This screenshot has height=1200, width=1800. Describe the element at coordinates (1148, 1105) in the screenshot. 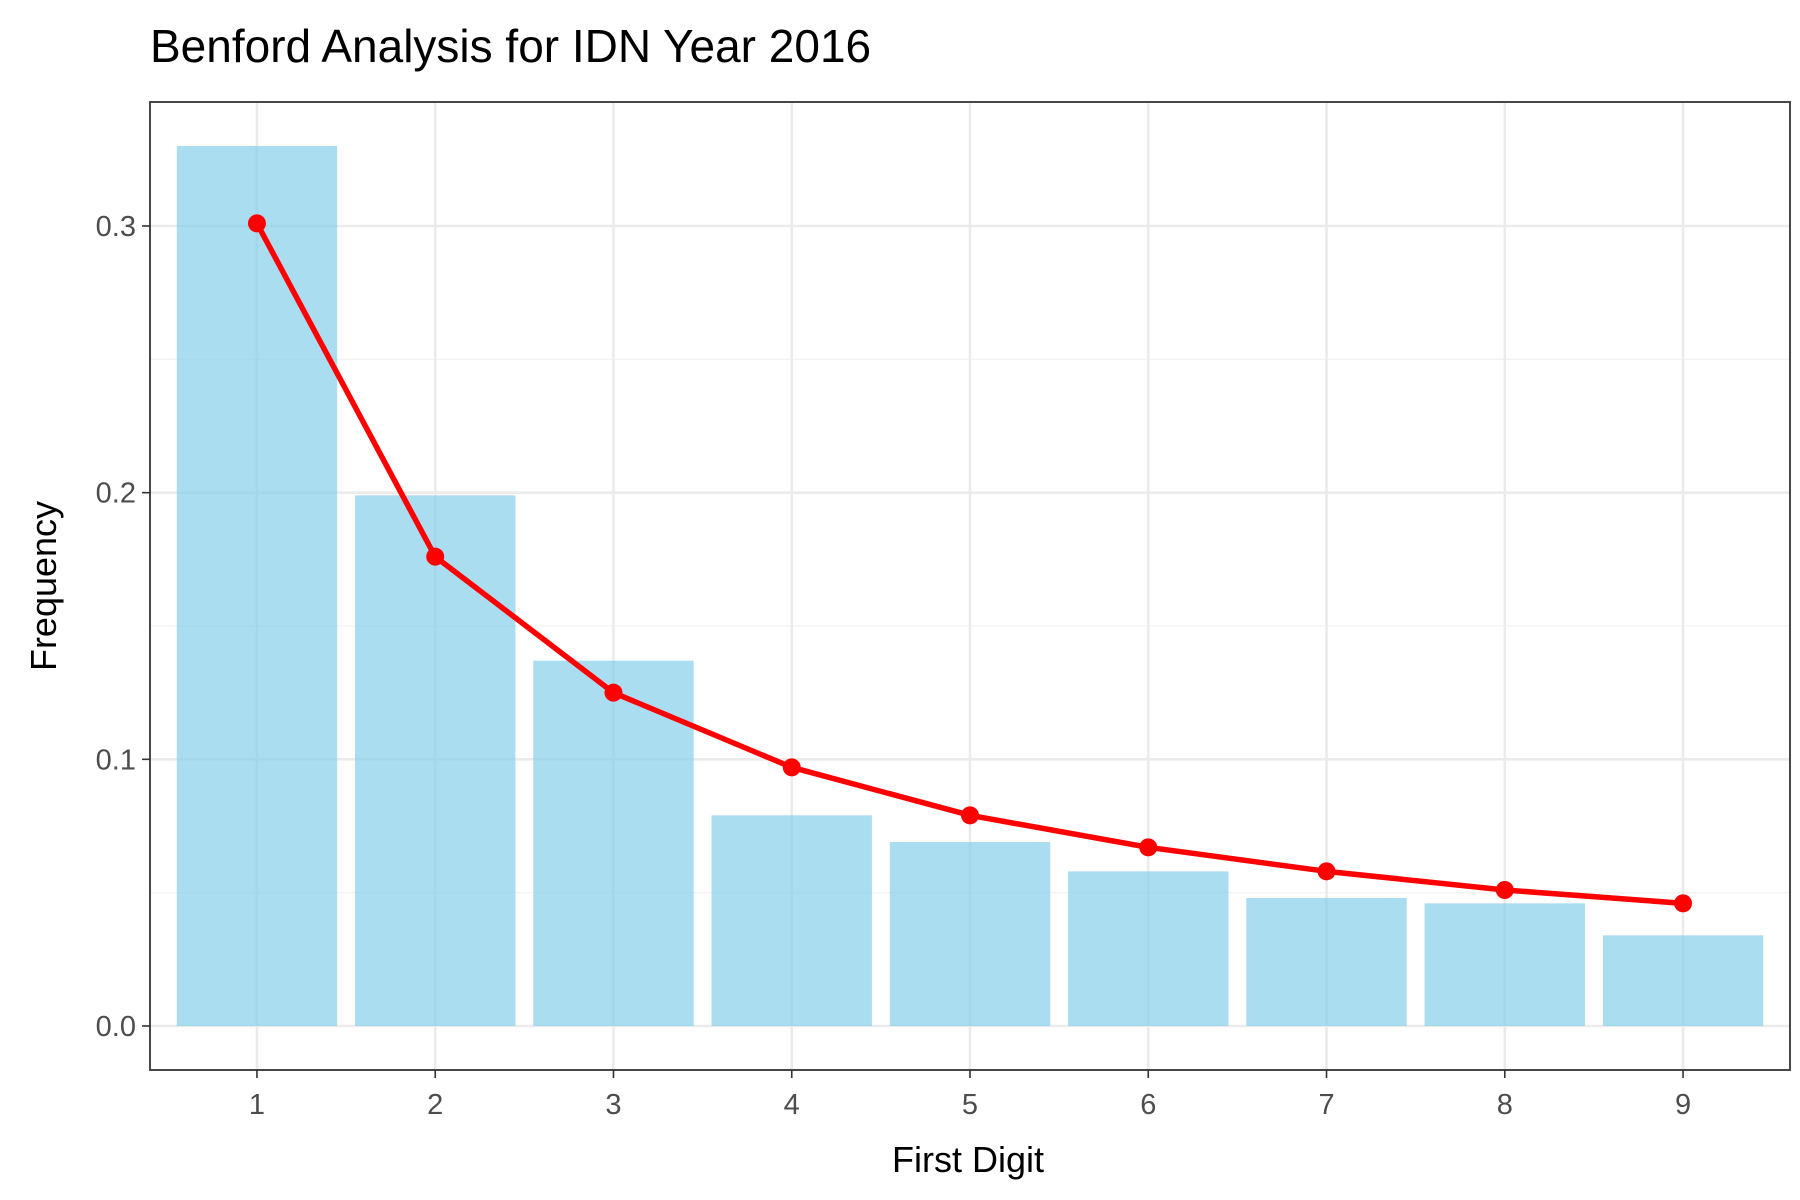

I see `x-tick-label: 6` at that location.